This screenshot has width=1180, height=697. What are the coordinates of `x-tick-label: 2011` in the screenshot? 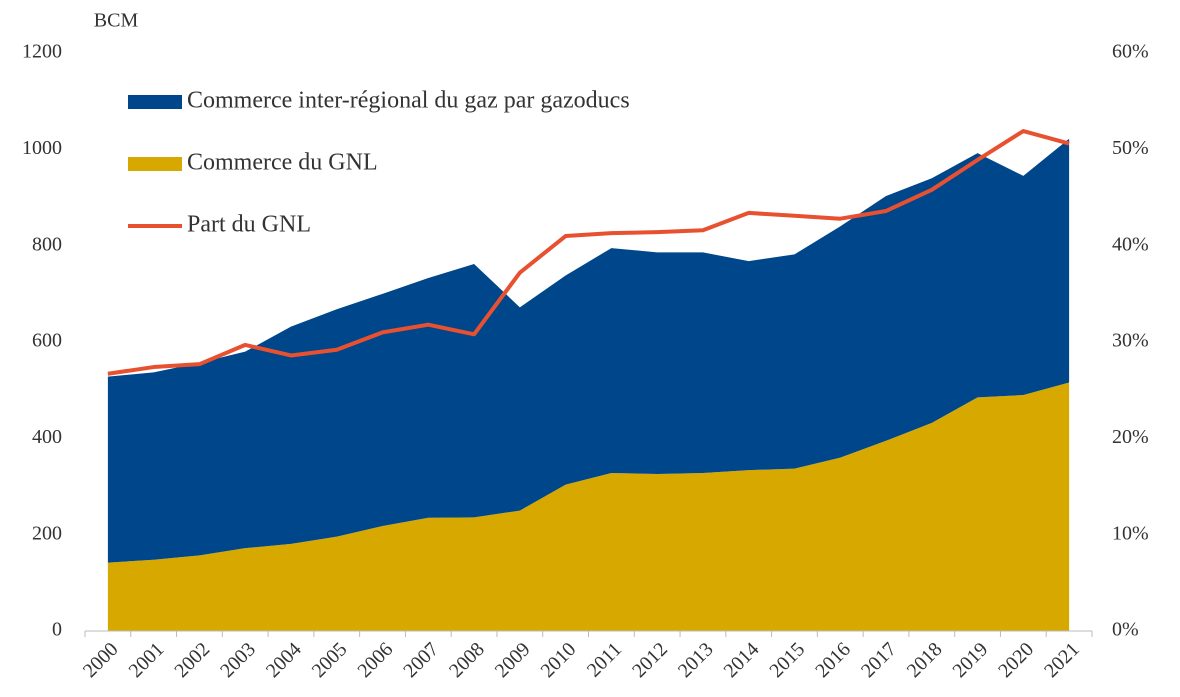 It's located at (604, 659).